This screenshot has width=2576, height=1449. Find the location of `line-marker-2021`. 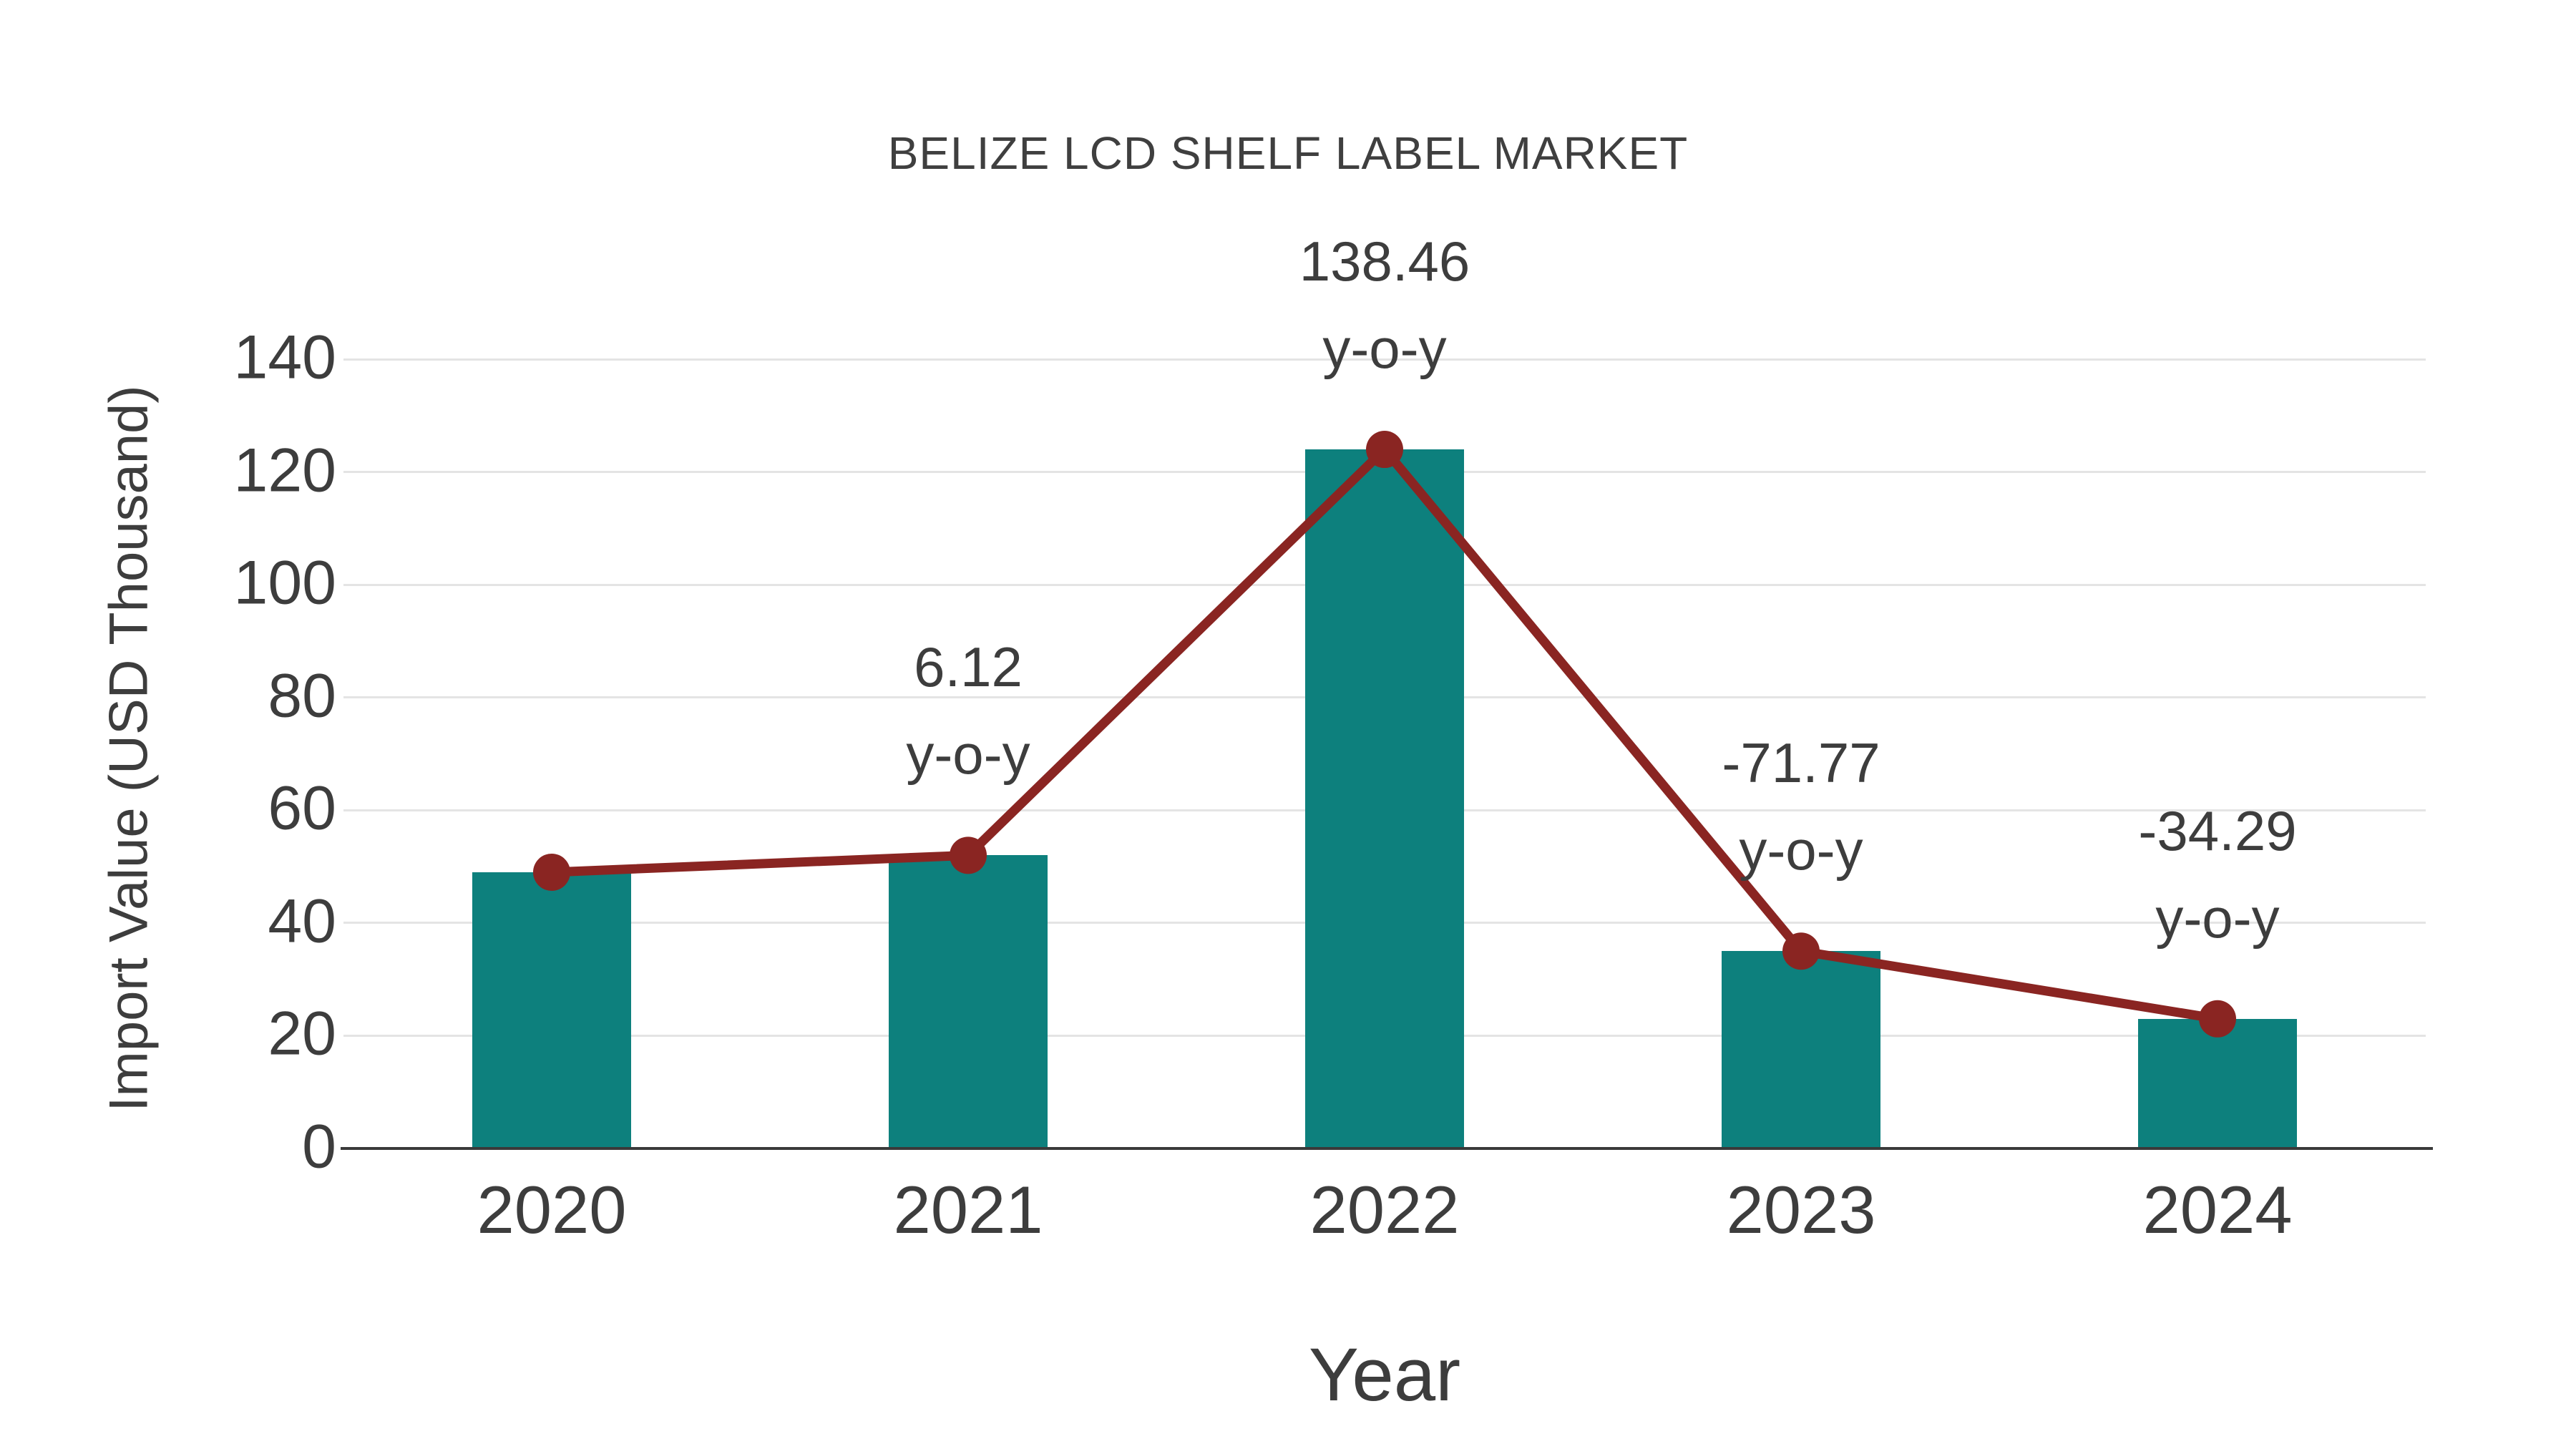

line-marker-2021 is located at coordinates (968, 855).